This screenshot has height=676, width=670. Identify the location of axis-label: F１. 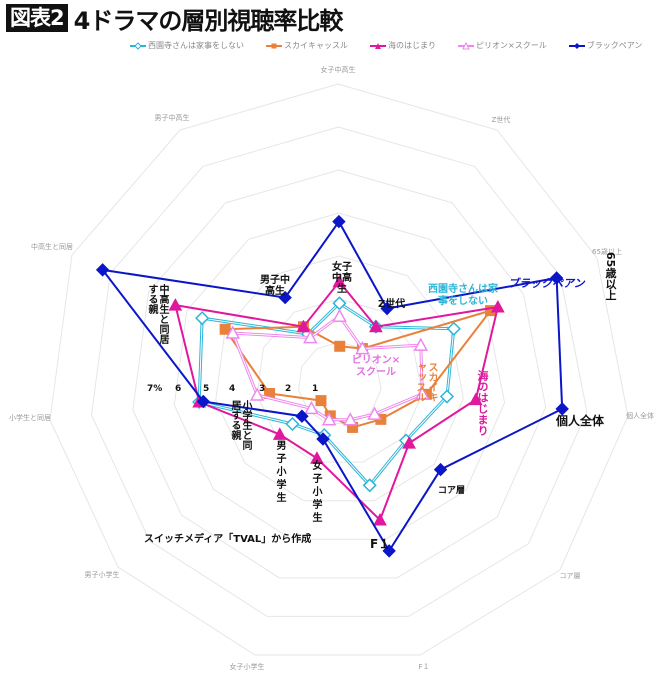
(423, 667).